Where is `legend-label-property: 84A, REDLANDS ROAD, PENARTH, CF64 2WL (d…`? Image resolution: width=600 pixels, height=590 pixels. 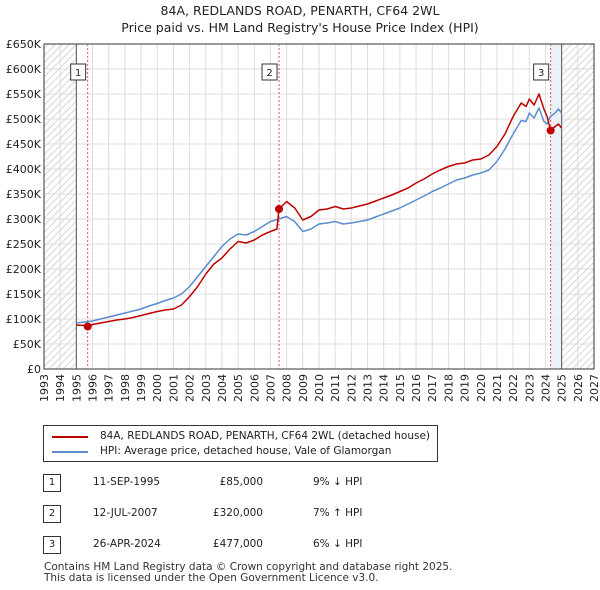 legend-label-property: 84A, REDLANDS ROAD, PENARTH, CF64 2WL (d… is located at coordinates (265, 436).